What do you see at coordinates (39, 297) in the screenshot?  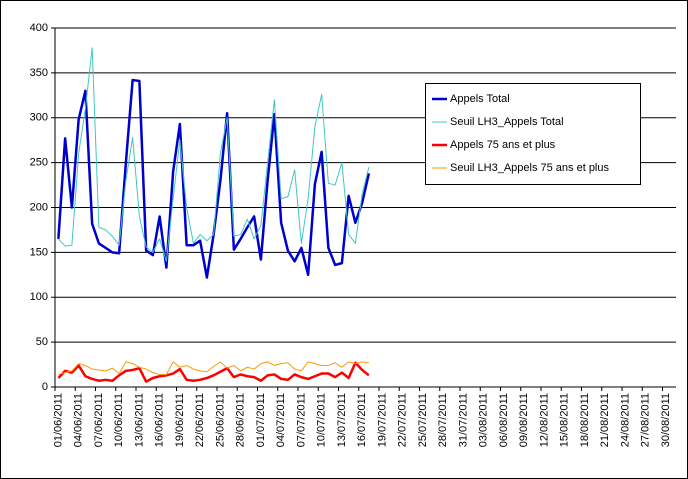 I see `y-tick-label: 100` at bounding box center [39, 297].